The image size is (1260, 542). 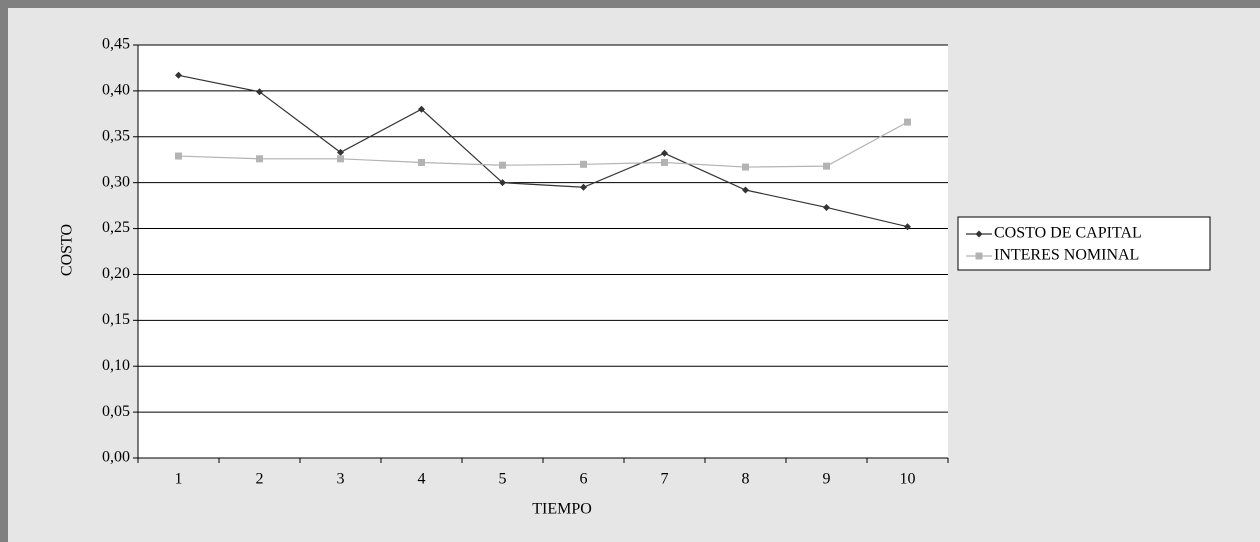 I want to click on x-tick-label: 10, so click(x=908, y=479).